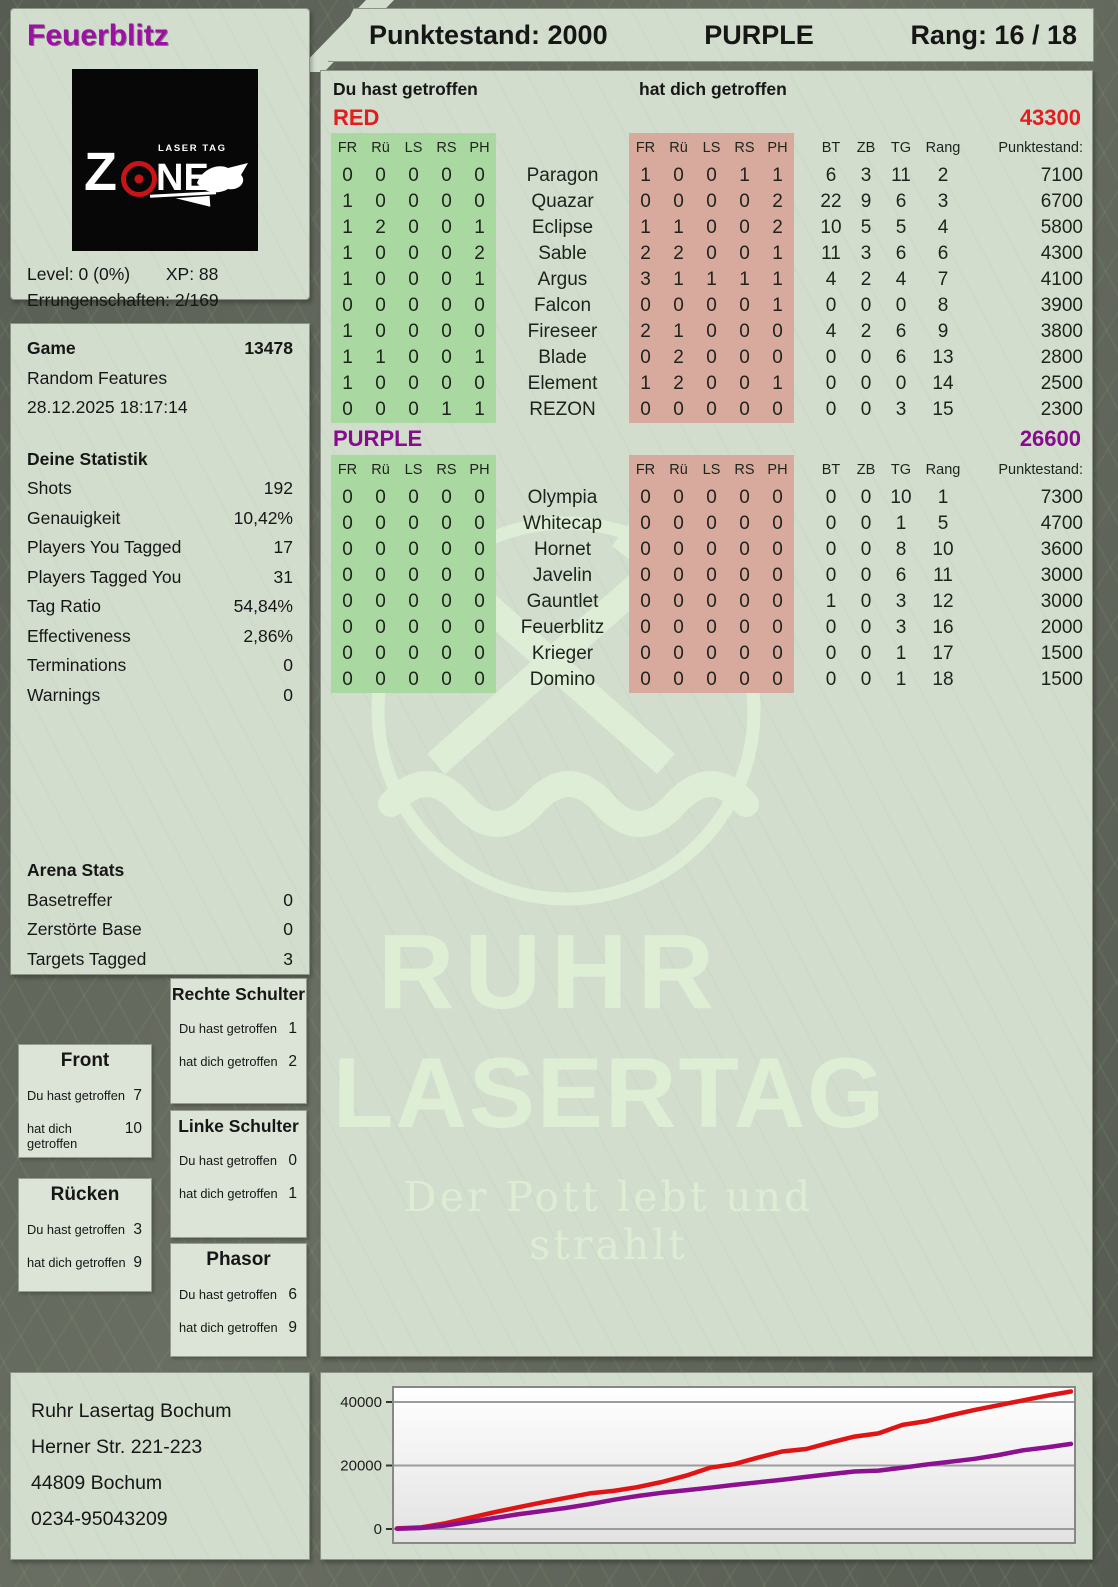 The image size is (1118, 1587). What do you see at coordinates (98, 35) in the screenshot?
I see `player-name: Feuerblitz` at bounding box center [98, 35].